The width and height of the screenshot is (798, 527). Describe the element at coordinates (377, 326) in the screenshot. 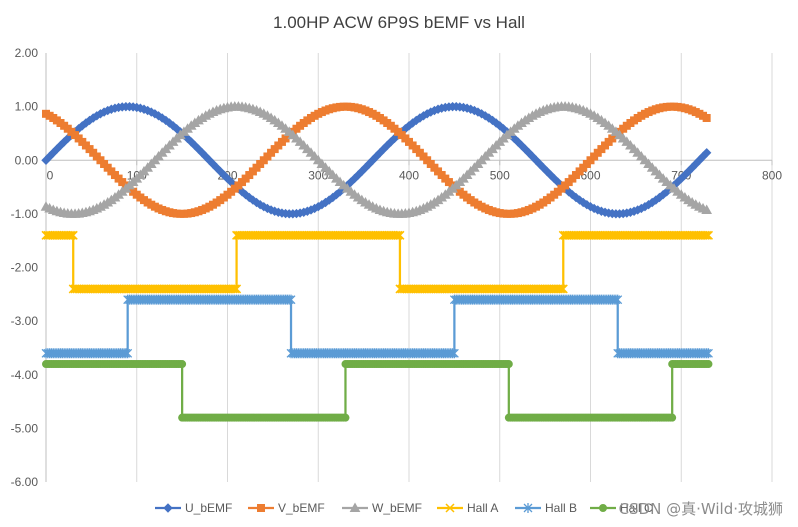

I see `series-hall-b` at that location.